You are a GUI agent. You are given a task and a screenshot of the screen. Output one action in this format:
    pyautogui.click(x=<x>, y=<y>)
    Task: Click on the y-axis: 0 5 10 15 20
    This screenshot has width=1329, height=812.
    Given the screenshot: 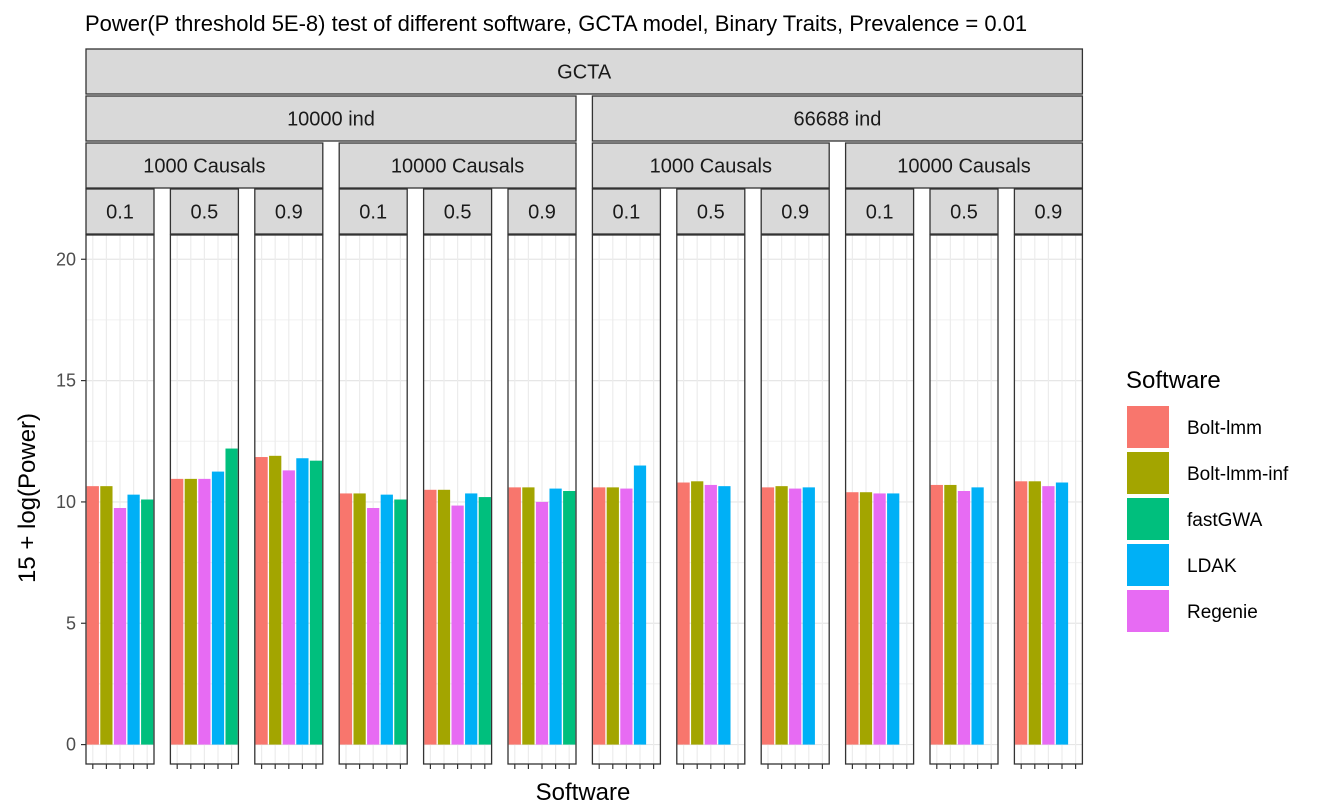 What is the action you would take?
    pyautogui.click(x=71, y=502)
    